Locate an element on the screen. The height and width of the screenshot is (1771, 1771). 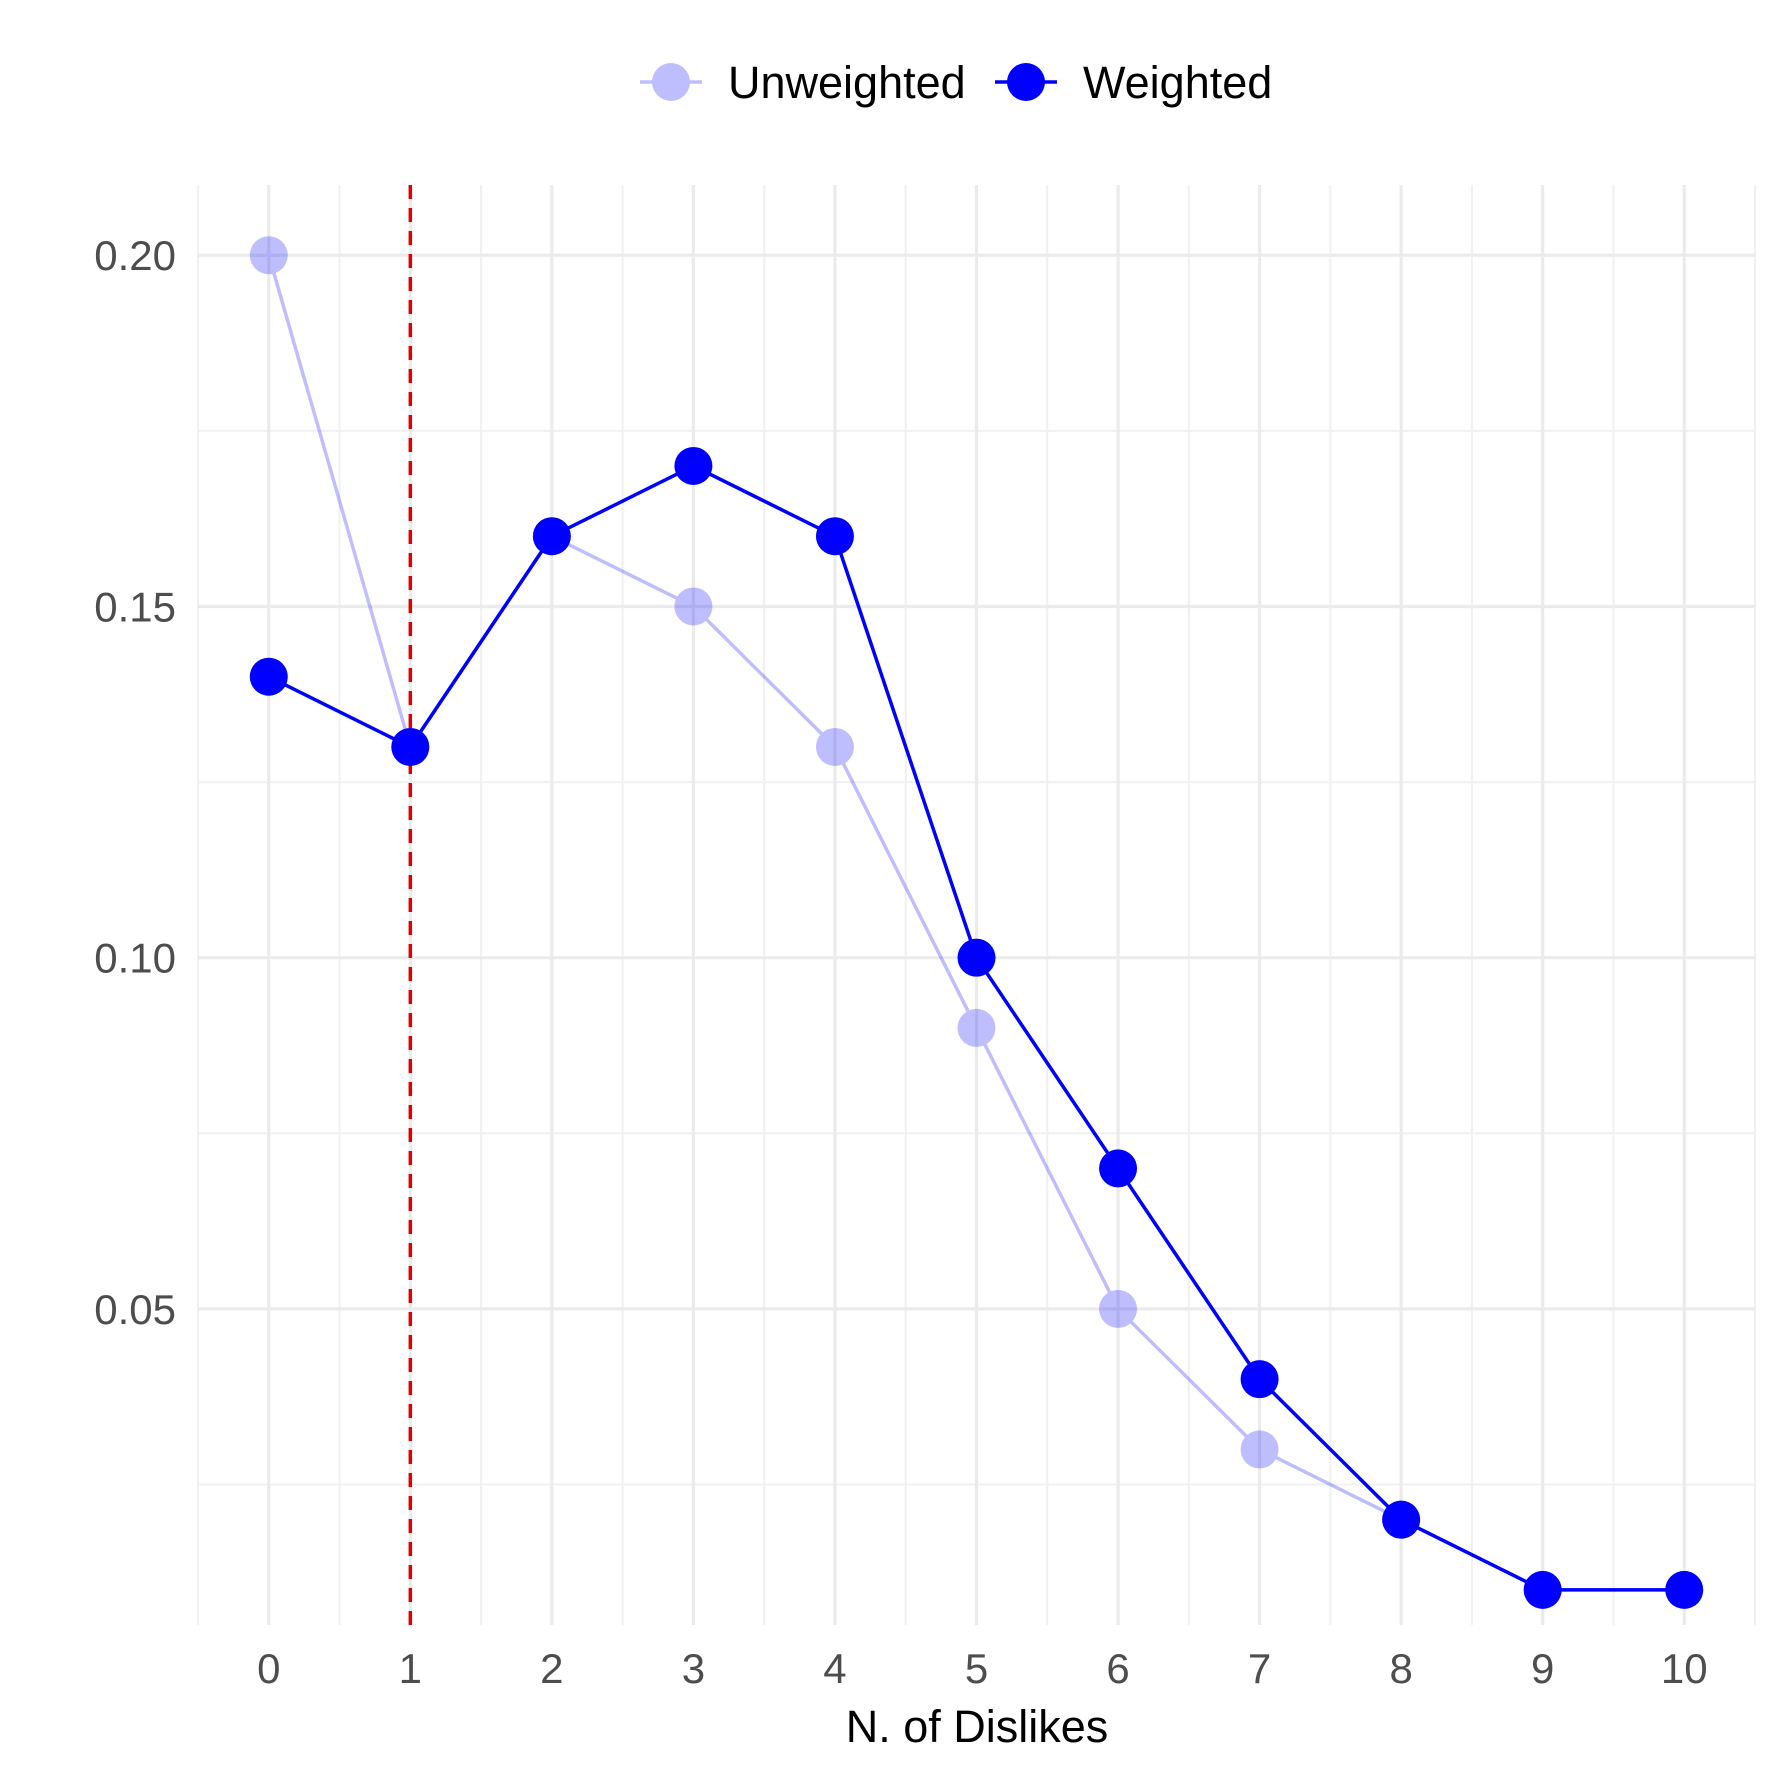
x-tick-label: 4 is located at coordinates (834, 1668).